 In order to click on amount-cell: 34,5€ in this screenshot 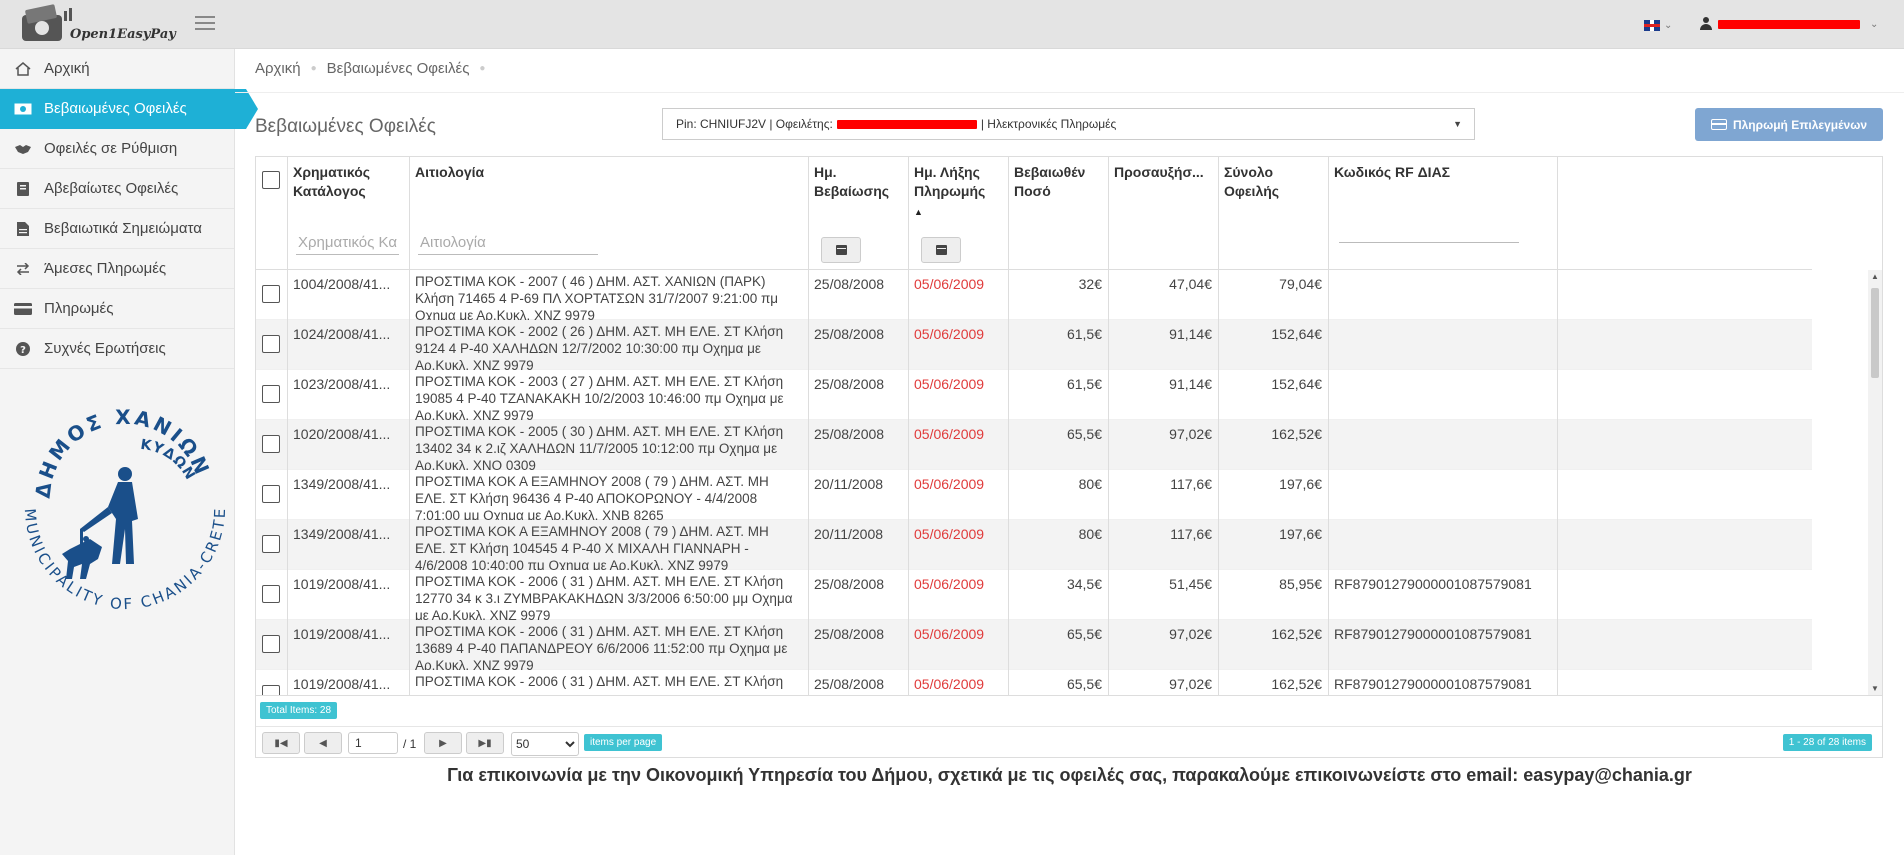, I will do `click(1059, 595)`.